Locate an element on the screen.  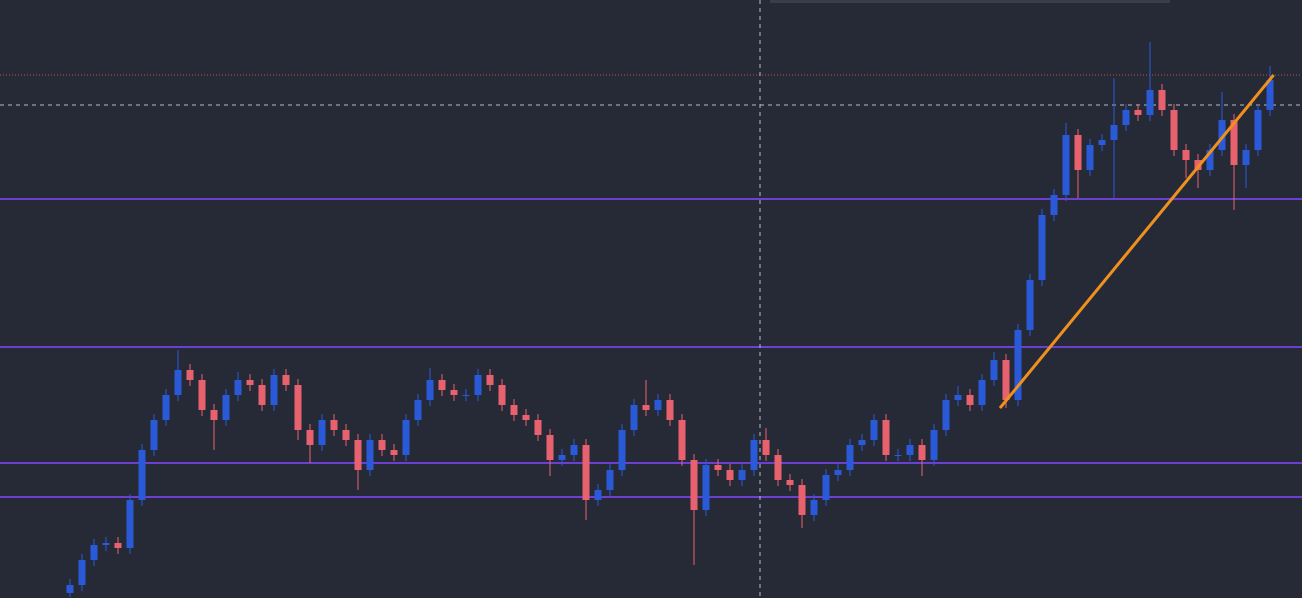
toolbar-edge is located at coordinates (970, 1).